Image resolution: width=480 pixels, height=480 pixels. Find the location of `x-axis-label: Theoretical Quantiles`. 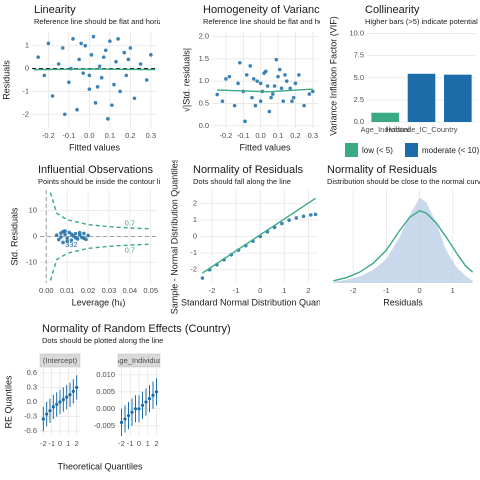

x-axis-label: Theoretical Quantiles is located at coordinates (100, 466).